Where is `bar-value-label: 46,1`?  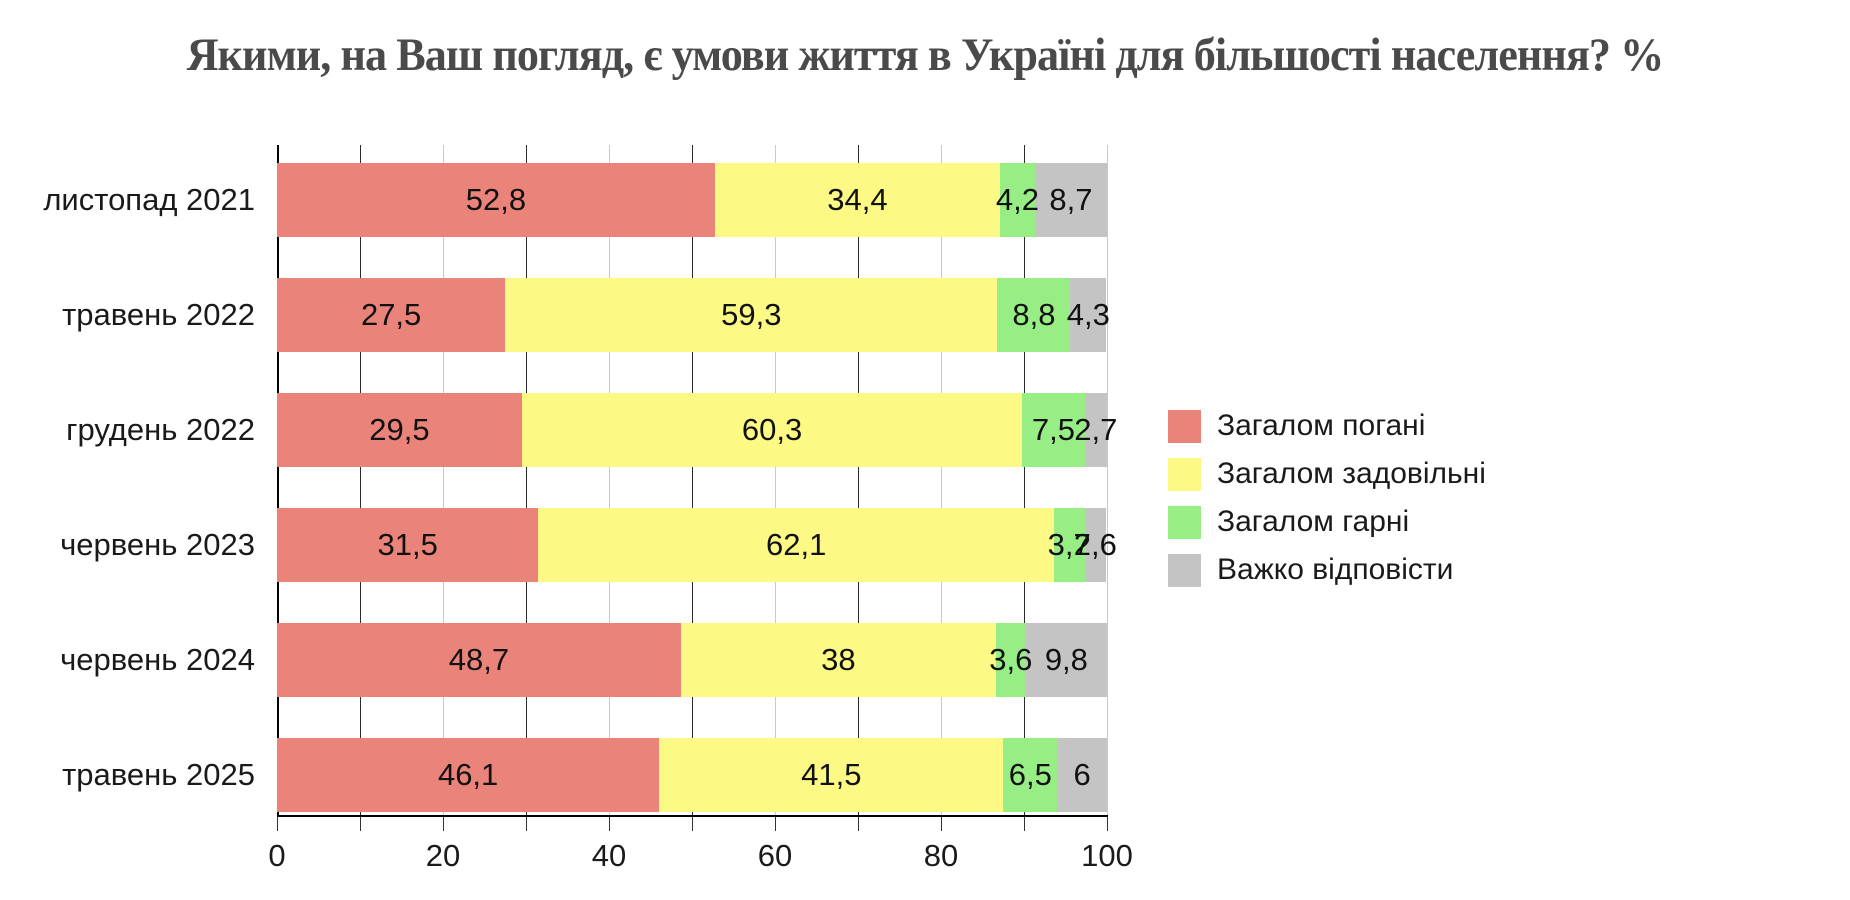 bar-value-label: 46,1 is located at coordinates (468, 774).